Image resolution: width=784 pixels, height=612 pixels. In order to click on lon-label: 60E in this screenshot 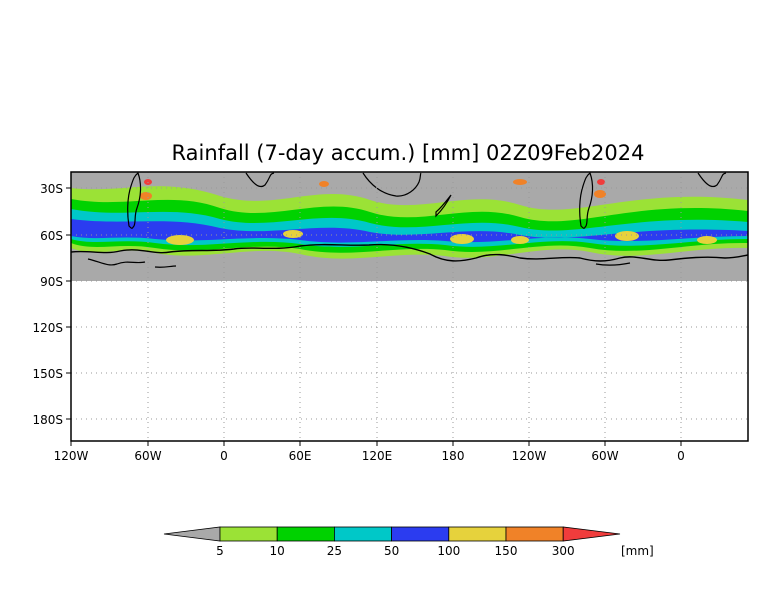, I will do `click(300, 456)`.